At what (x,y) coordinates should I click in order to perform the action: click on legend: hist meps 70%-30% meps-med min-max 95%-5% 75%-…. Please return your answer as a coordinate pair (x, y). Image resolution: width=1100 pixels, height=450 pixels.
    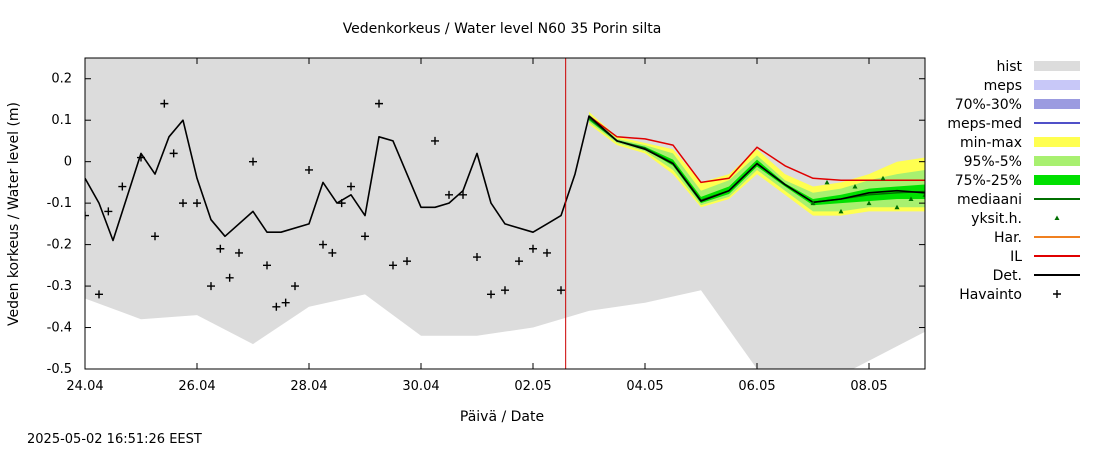
    Looking at the image, I should click on (1013, 181).